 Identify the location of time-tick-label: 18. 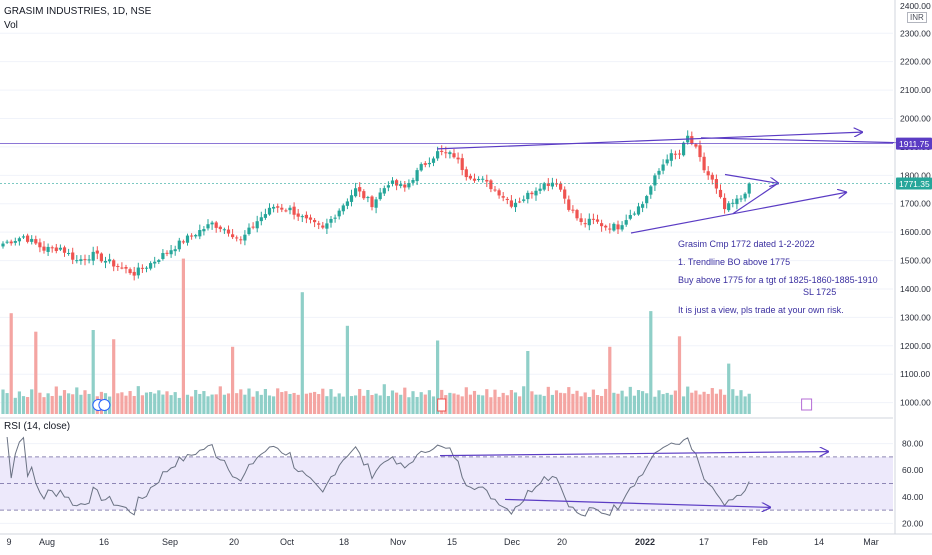
(344, 542).